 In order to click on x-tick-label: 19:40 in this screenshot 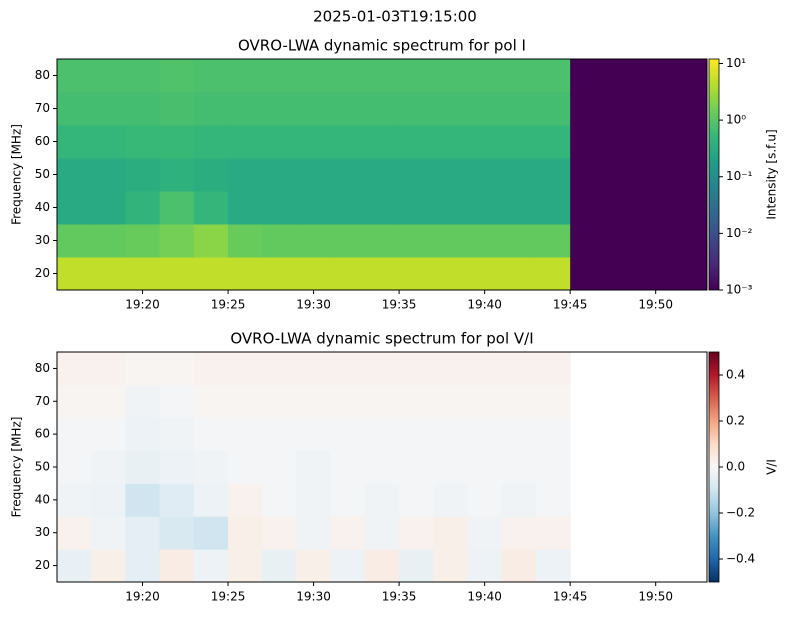, I will do `click(484, 597)`.